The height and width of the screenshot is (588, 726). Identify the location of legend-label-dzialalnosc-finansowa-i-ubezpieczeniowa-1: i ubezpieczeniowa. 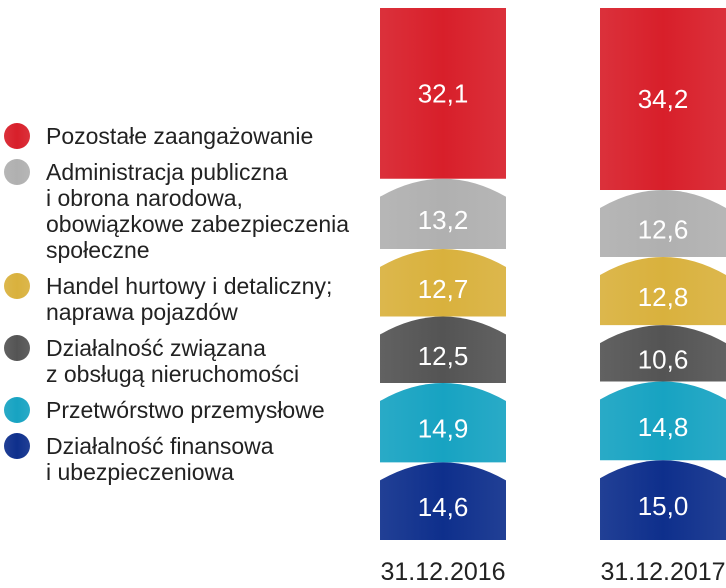
(140, 472).